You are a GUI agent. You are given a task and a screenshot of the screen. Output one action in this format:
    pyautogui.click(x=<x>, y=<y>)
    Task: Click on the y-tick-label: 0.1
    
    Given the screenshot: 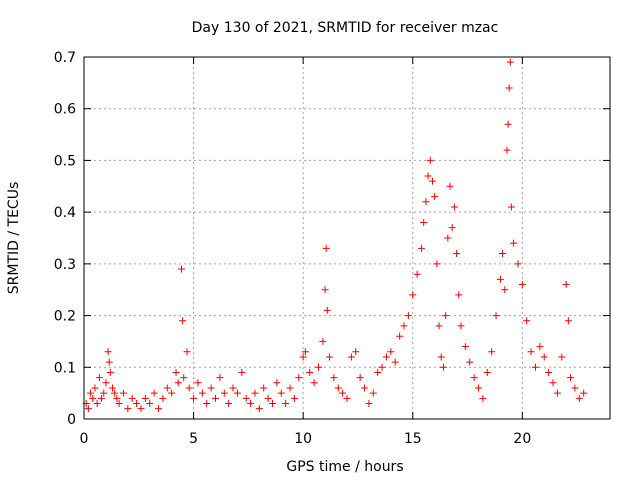 What is the action you would take?
    pyautogui.click(x=65, y=368)
    